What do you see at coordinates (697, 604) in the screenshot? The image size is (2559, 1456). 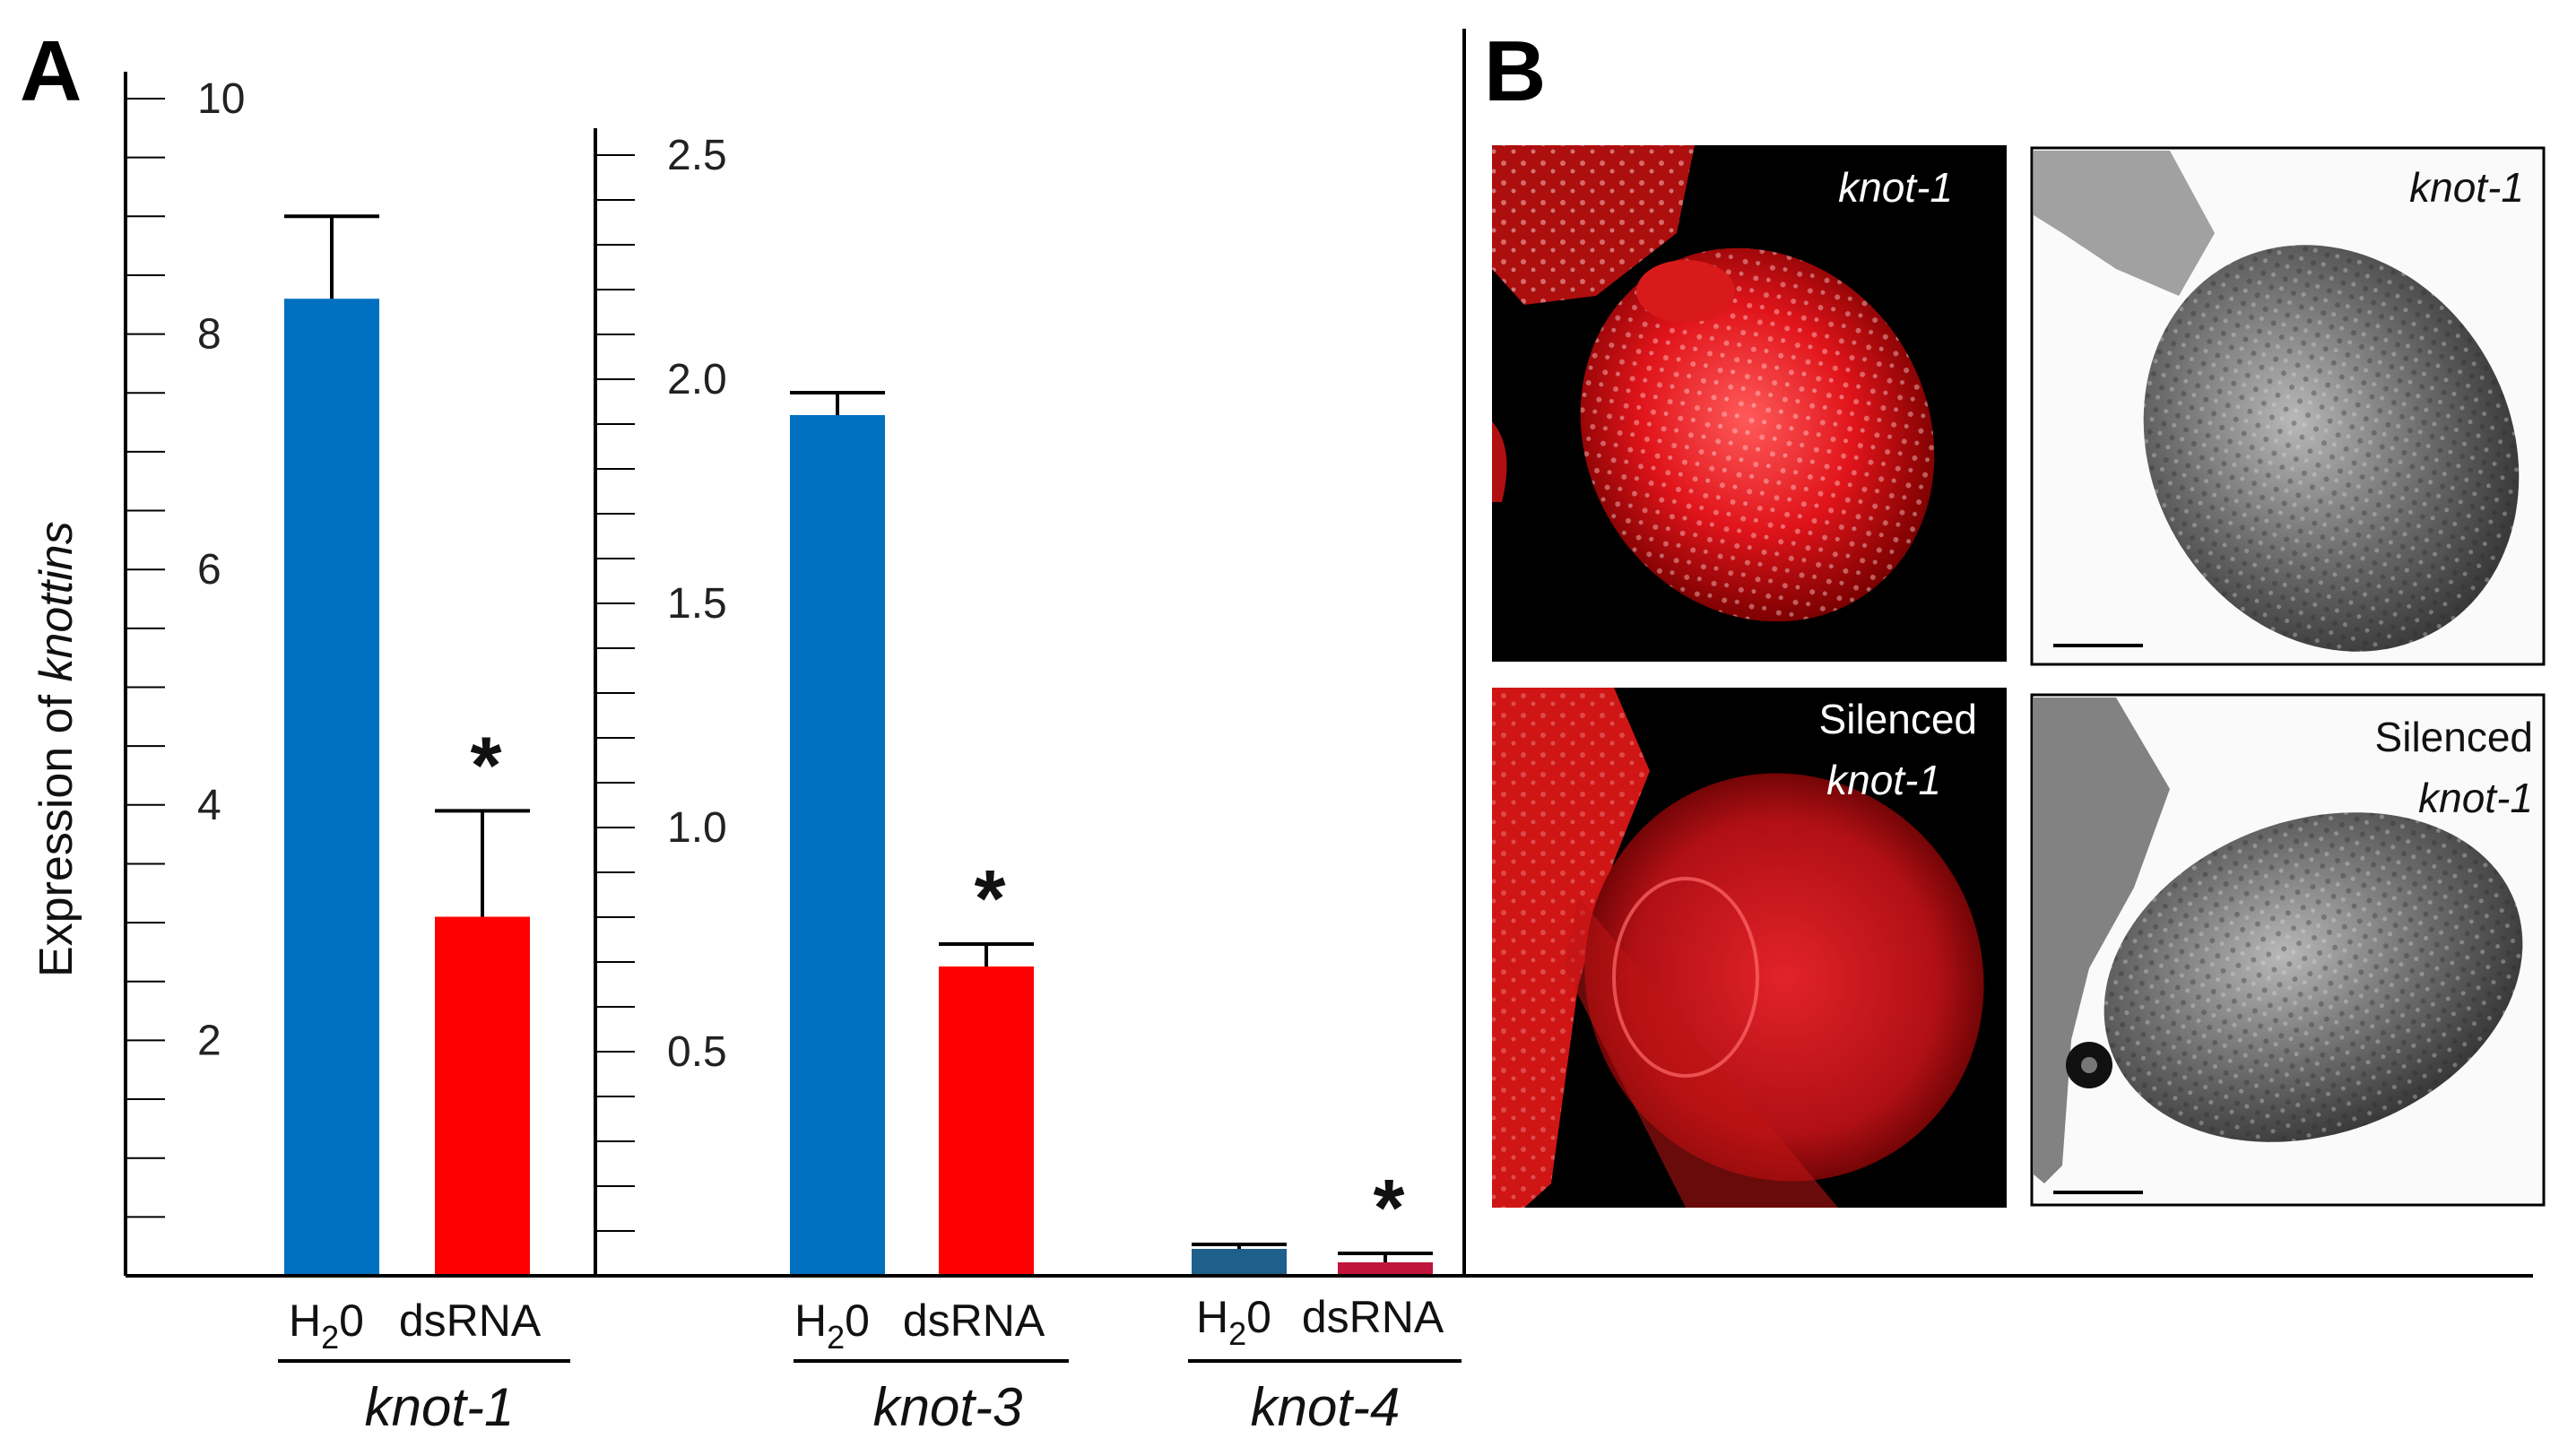 I see `y-tick-label: 1.5` at bounding box center [697, 604].